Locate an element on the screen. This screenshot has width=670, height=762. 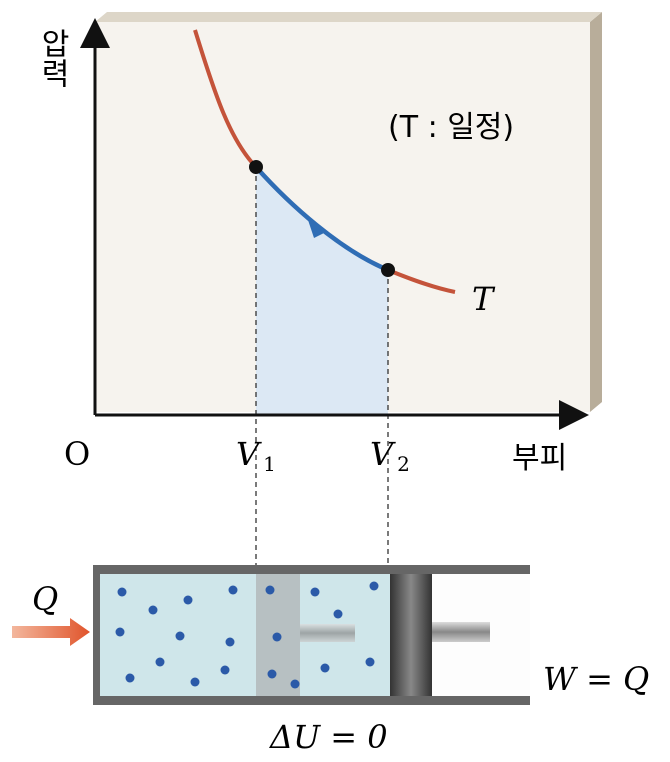
x-axis-label: 부피 is located at coordinates (539, 458).